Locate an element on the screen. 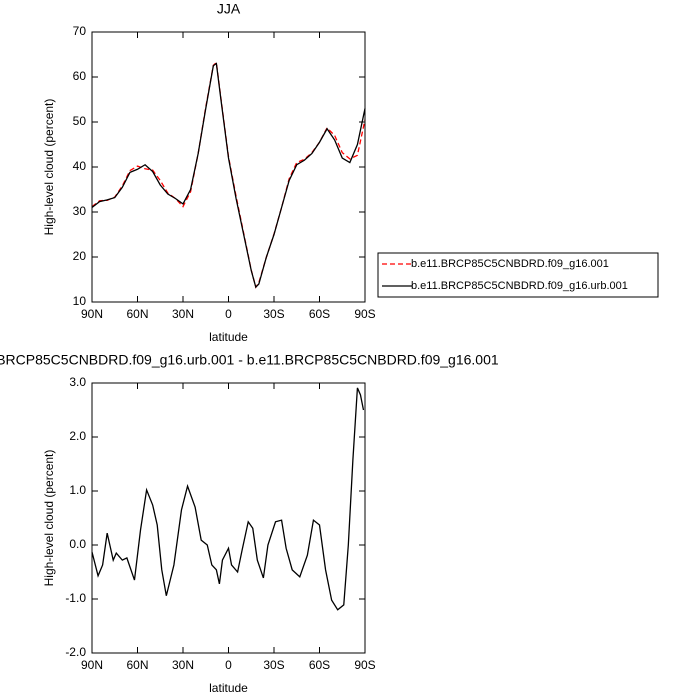  y-tick-label: 0.0 is located at coordinates (77, 544).